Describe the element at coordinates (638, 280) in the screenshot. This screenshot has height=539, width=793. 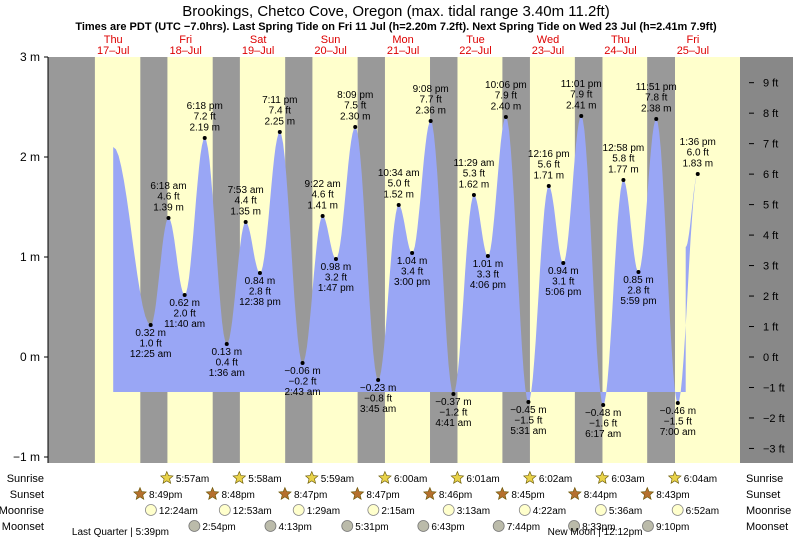
I see `tide-m-label: 0.85 m` at that location.